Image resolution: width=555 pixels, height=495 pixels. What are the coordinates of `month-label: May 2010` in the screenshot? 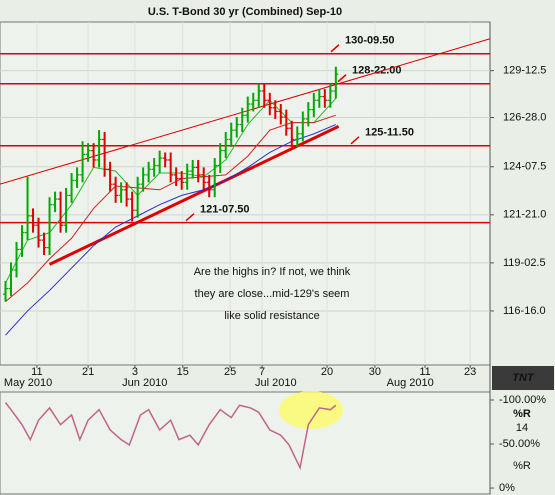 It's located at (28, 383).